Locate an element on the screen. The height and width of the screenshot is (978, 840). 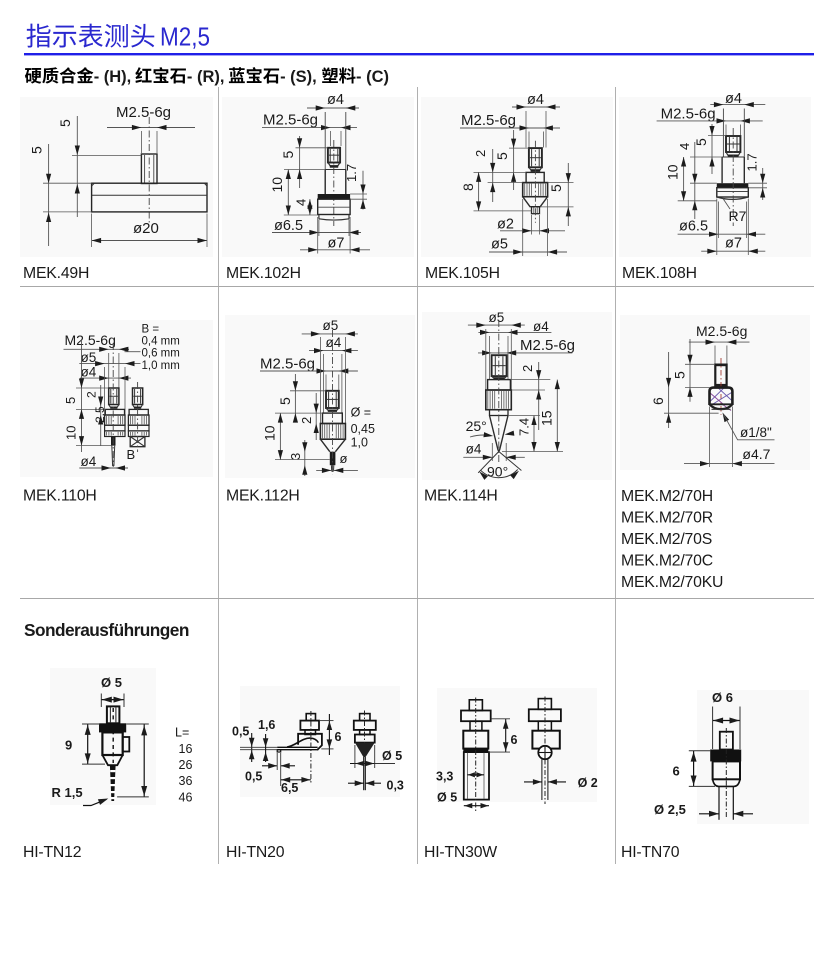
svg-text: ø1/8" is located at coordinates (756, 432).